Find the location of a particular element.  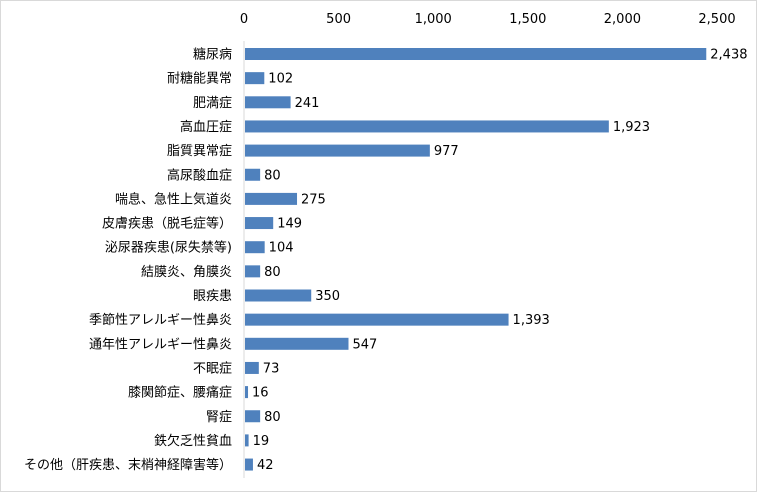

x-tick-label: 0 is located at coordinates (244, 19).